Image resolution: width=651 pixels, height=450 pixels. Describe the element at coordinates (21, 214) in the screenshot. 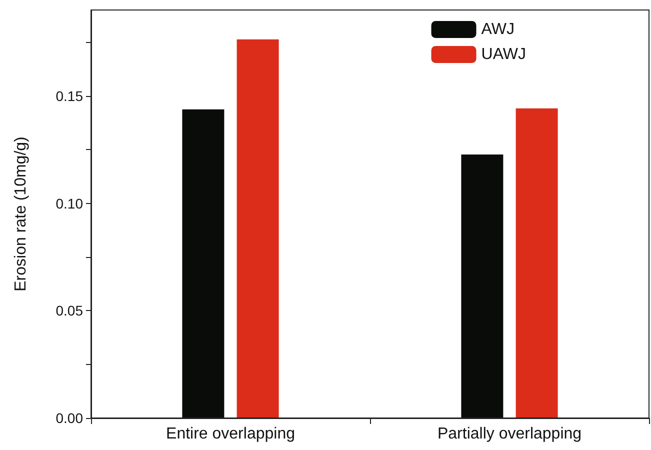

I see `y-axis-title: Erosion rate (10mg/g)` at that location.